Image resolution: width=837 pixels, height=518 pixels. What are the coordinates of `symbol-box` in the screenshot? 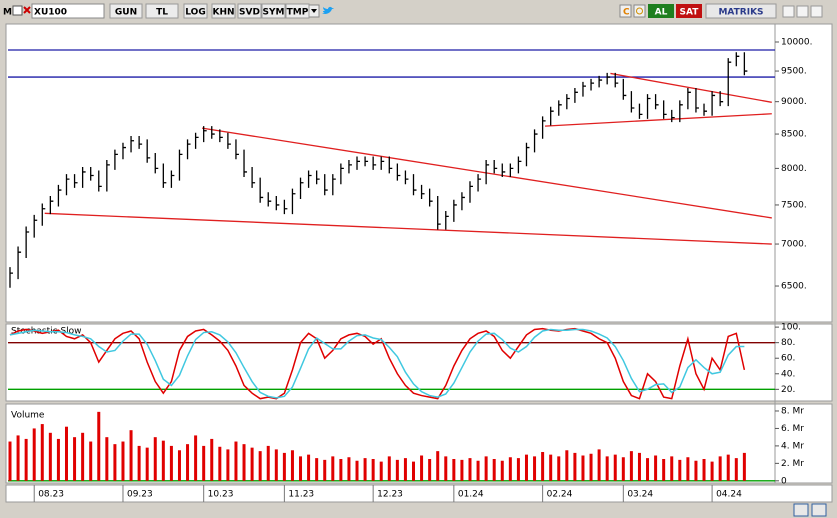 It's located at (68, 11).